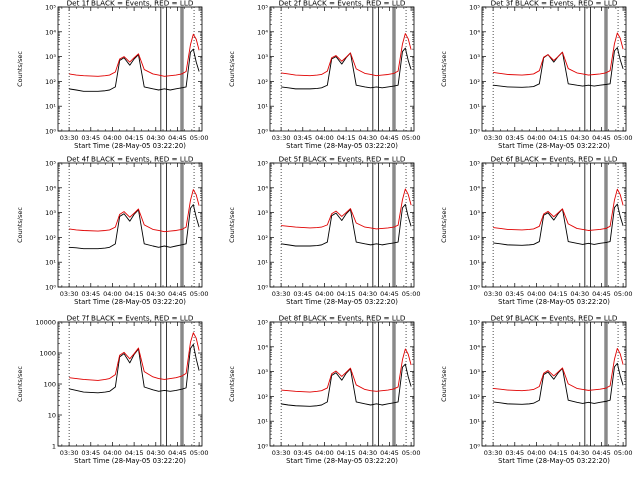  What do you see at coordinates (130, 318) in the screenshot?
I see `chart-title: Det 7f BLACK = Events, RED = LLD` at bounding box center [130, 318].